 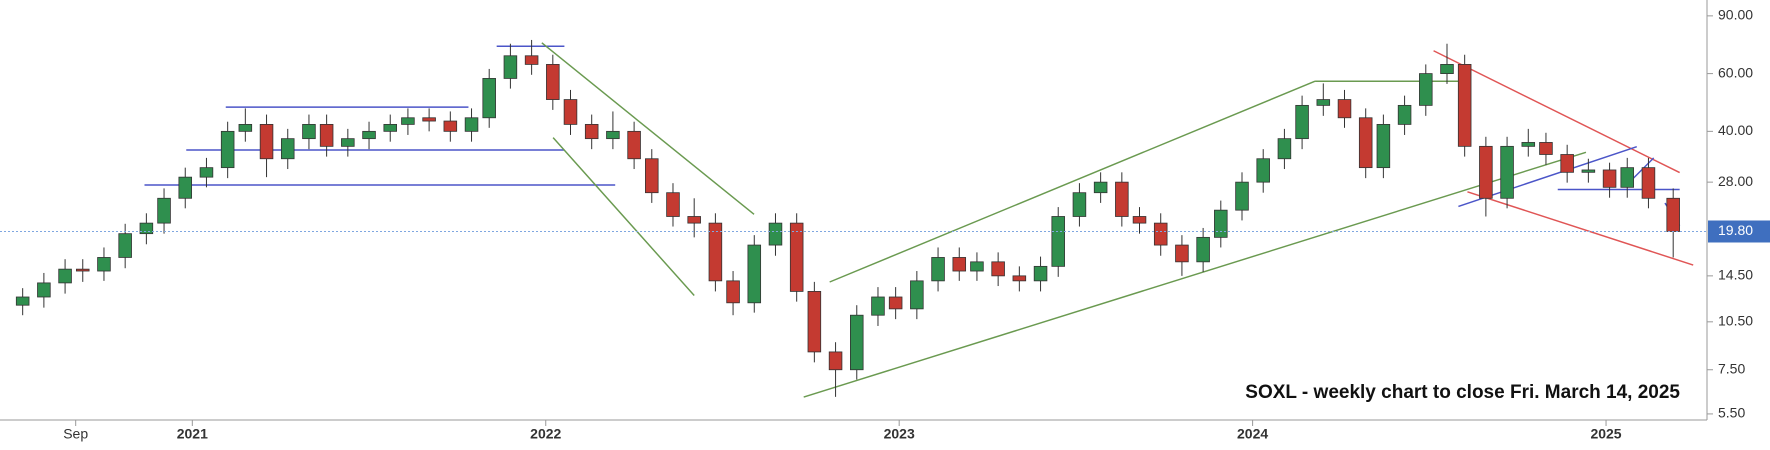 What do you see at coordinates (1735, 181) in the screenshot?
I see `y-tick-label: 28.00` at bounding box center [1735, 181].